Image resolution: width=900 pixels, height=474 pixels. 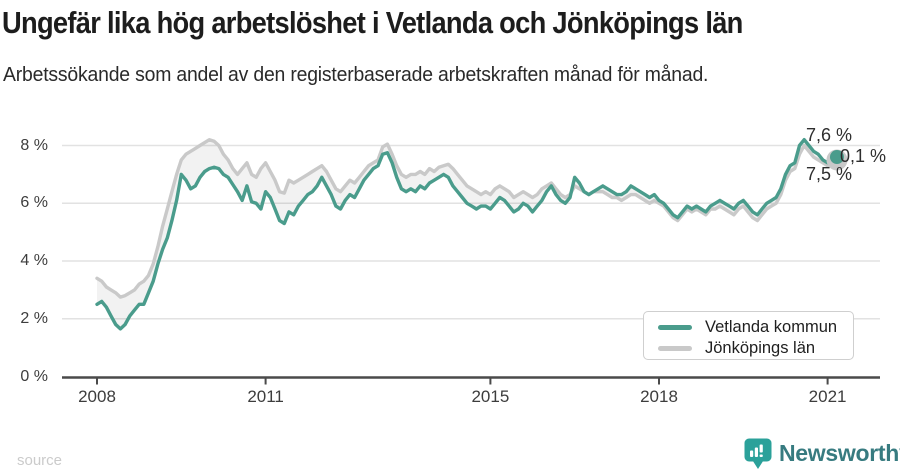 I want to click on newsworthy-pin-icon, so click(x=758, y=453).